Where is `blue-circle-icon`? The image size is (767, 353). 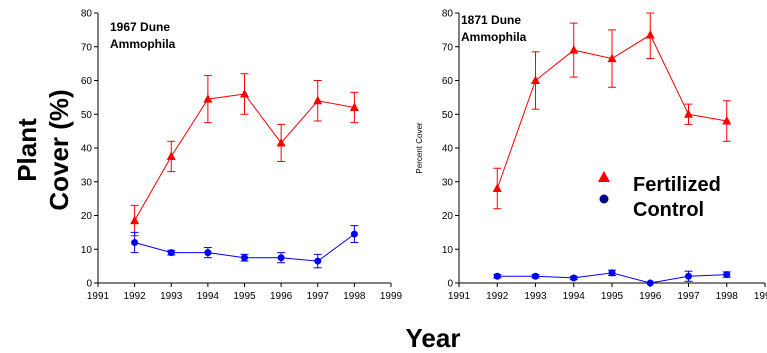 blue-circle-icon is located at coordinates (604, 199).